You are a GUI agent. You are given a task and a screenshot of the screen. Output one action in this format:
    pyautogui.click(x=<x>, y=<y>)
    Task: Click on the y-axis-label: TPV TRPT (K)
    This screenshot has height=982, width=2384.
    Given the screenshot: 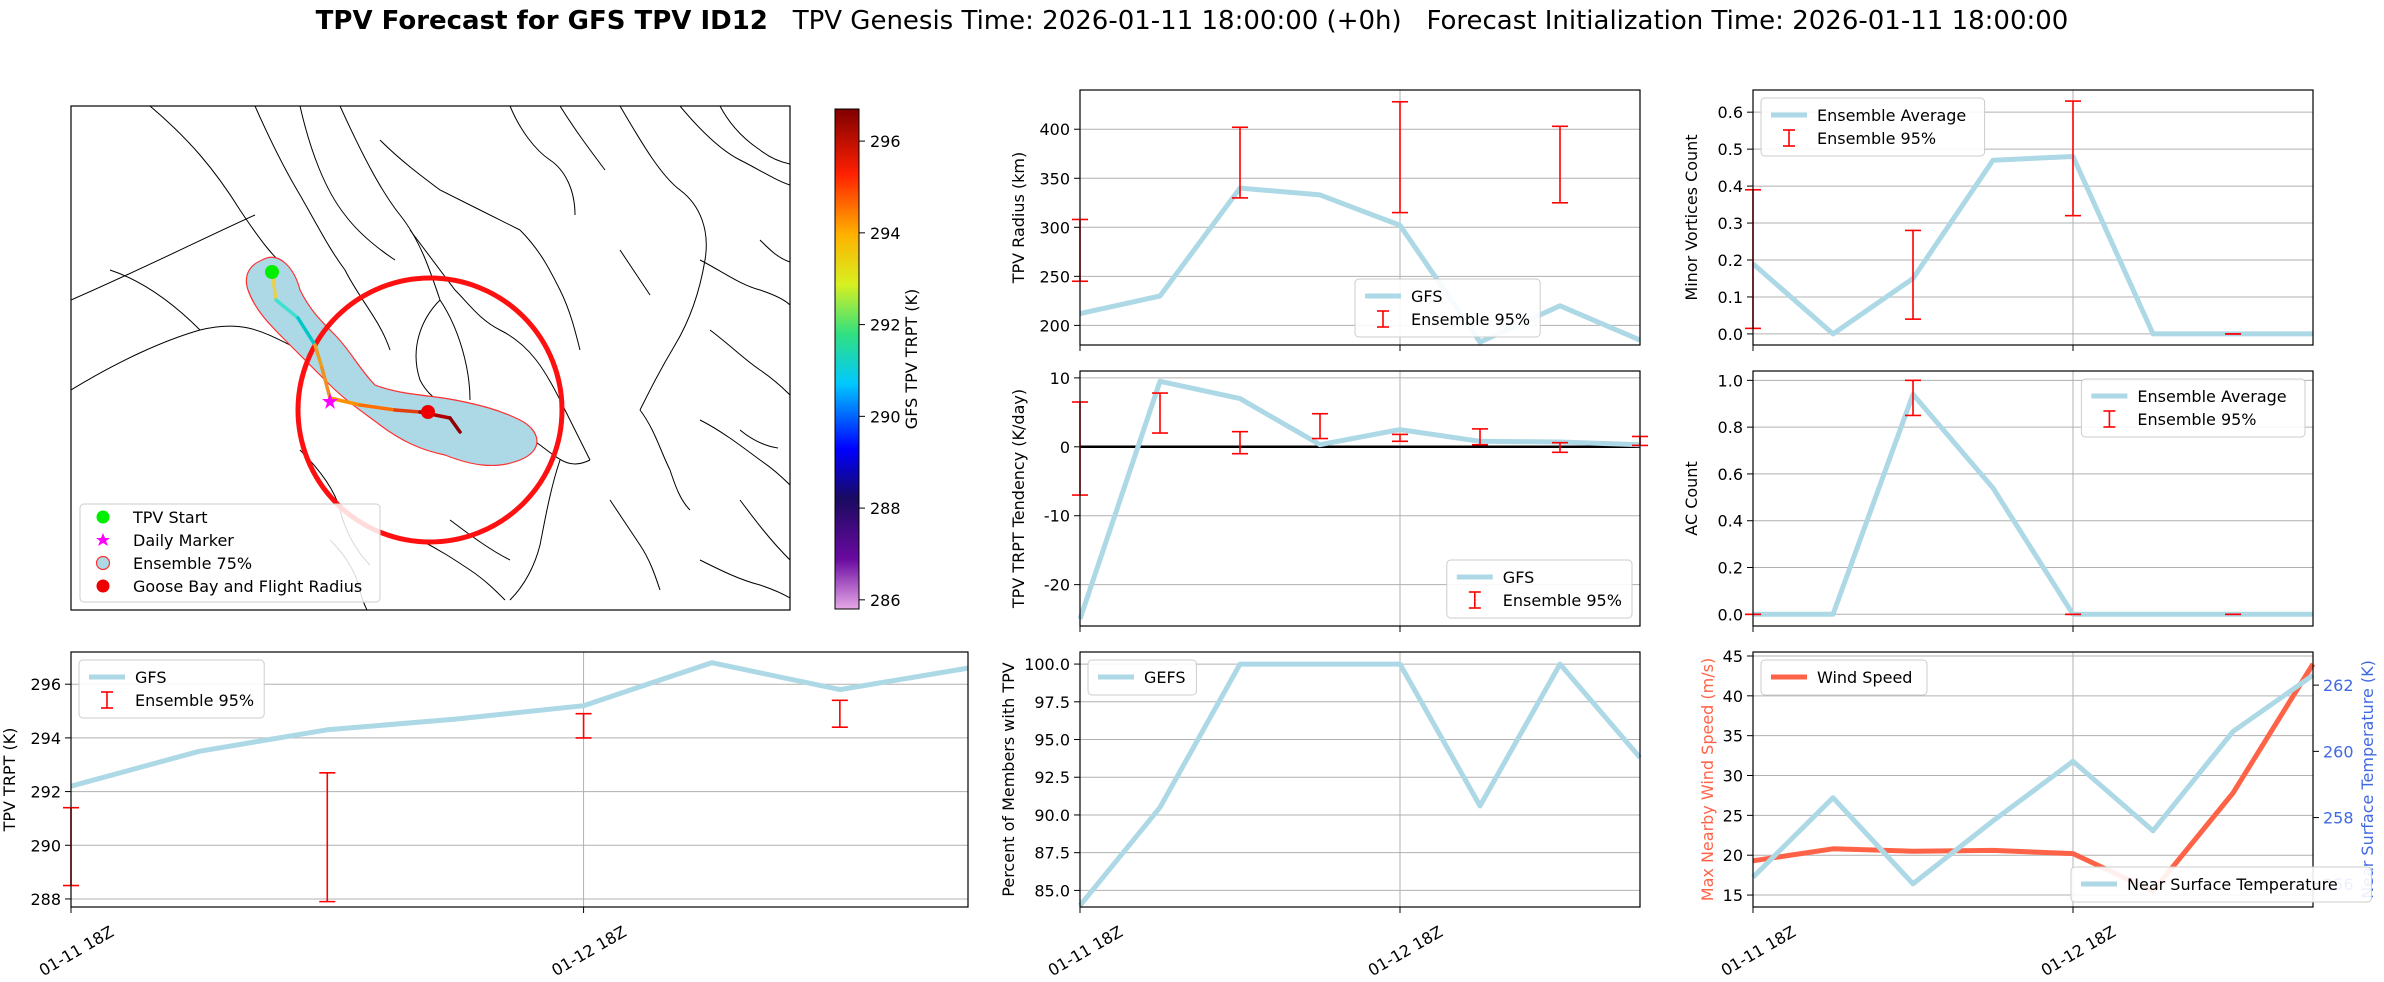 What is the action you would take?
    pyautogui.click(x=9, y=780)
    